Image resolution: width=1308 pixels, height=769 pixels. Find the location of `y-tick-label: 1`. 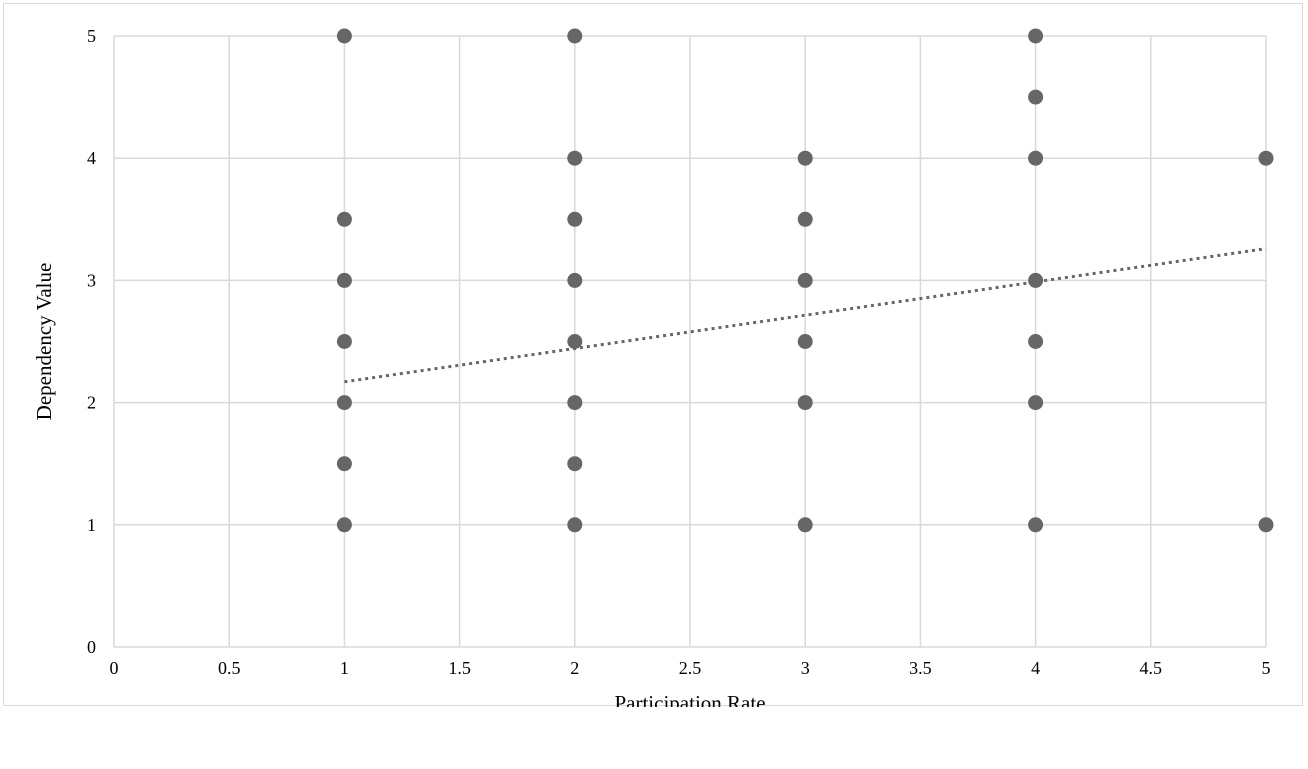

y-tick-label: 1 is located at coordinates (91, 525).